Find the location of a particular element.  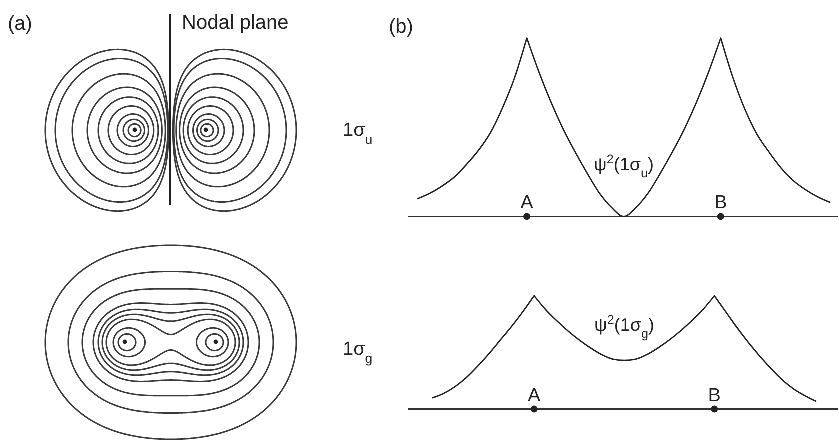

text: 1σ$_{u}$ is located at coordinates (358, 133).